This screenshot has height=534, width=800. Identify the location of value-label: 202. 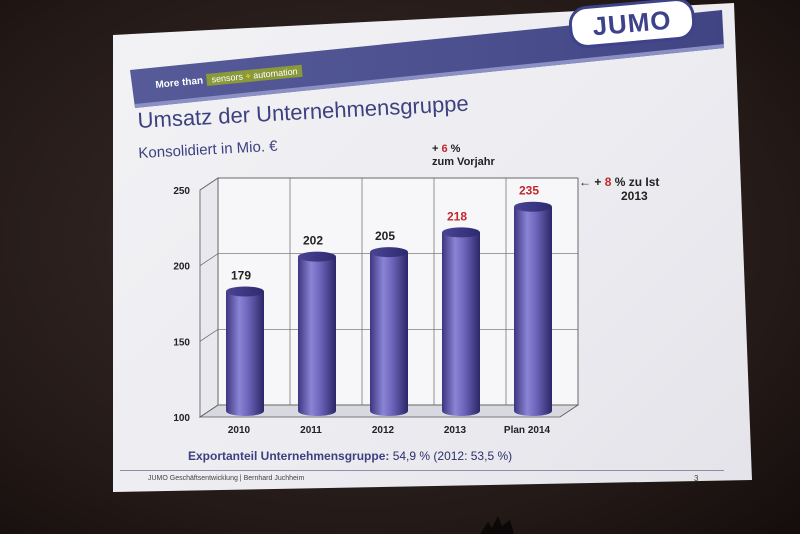
(313, 241).